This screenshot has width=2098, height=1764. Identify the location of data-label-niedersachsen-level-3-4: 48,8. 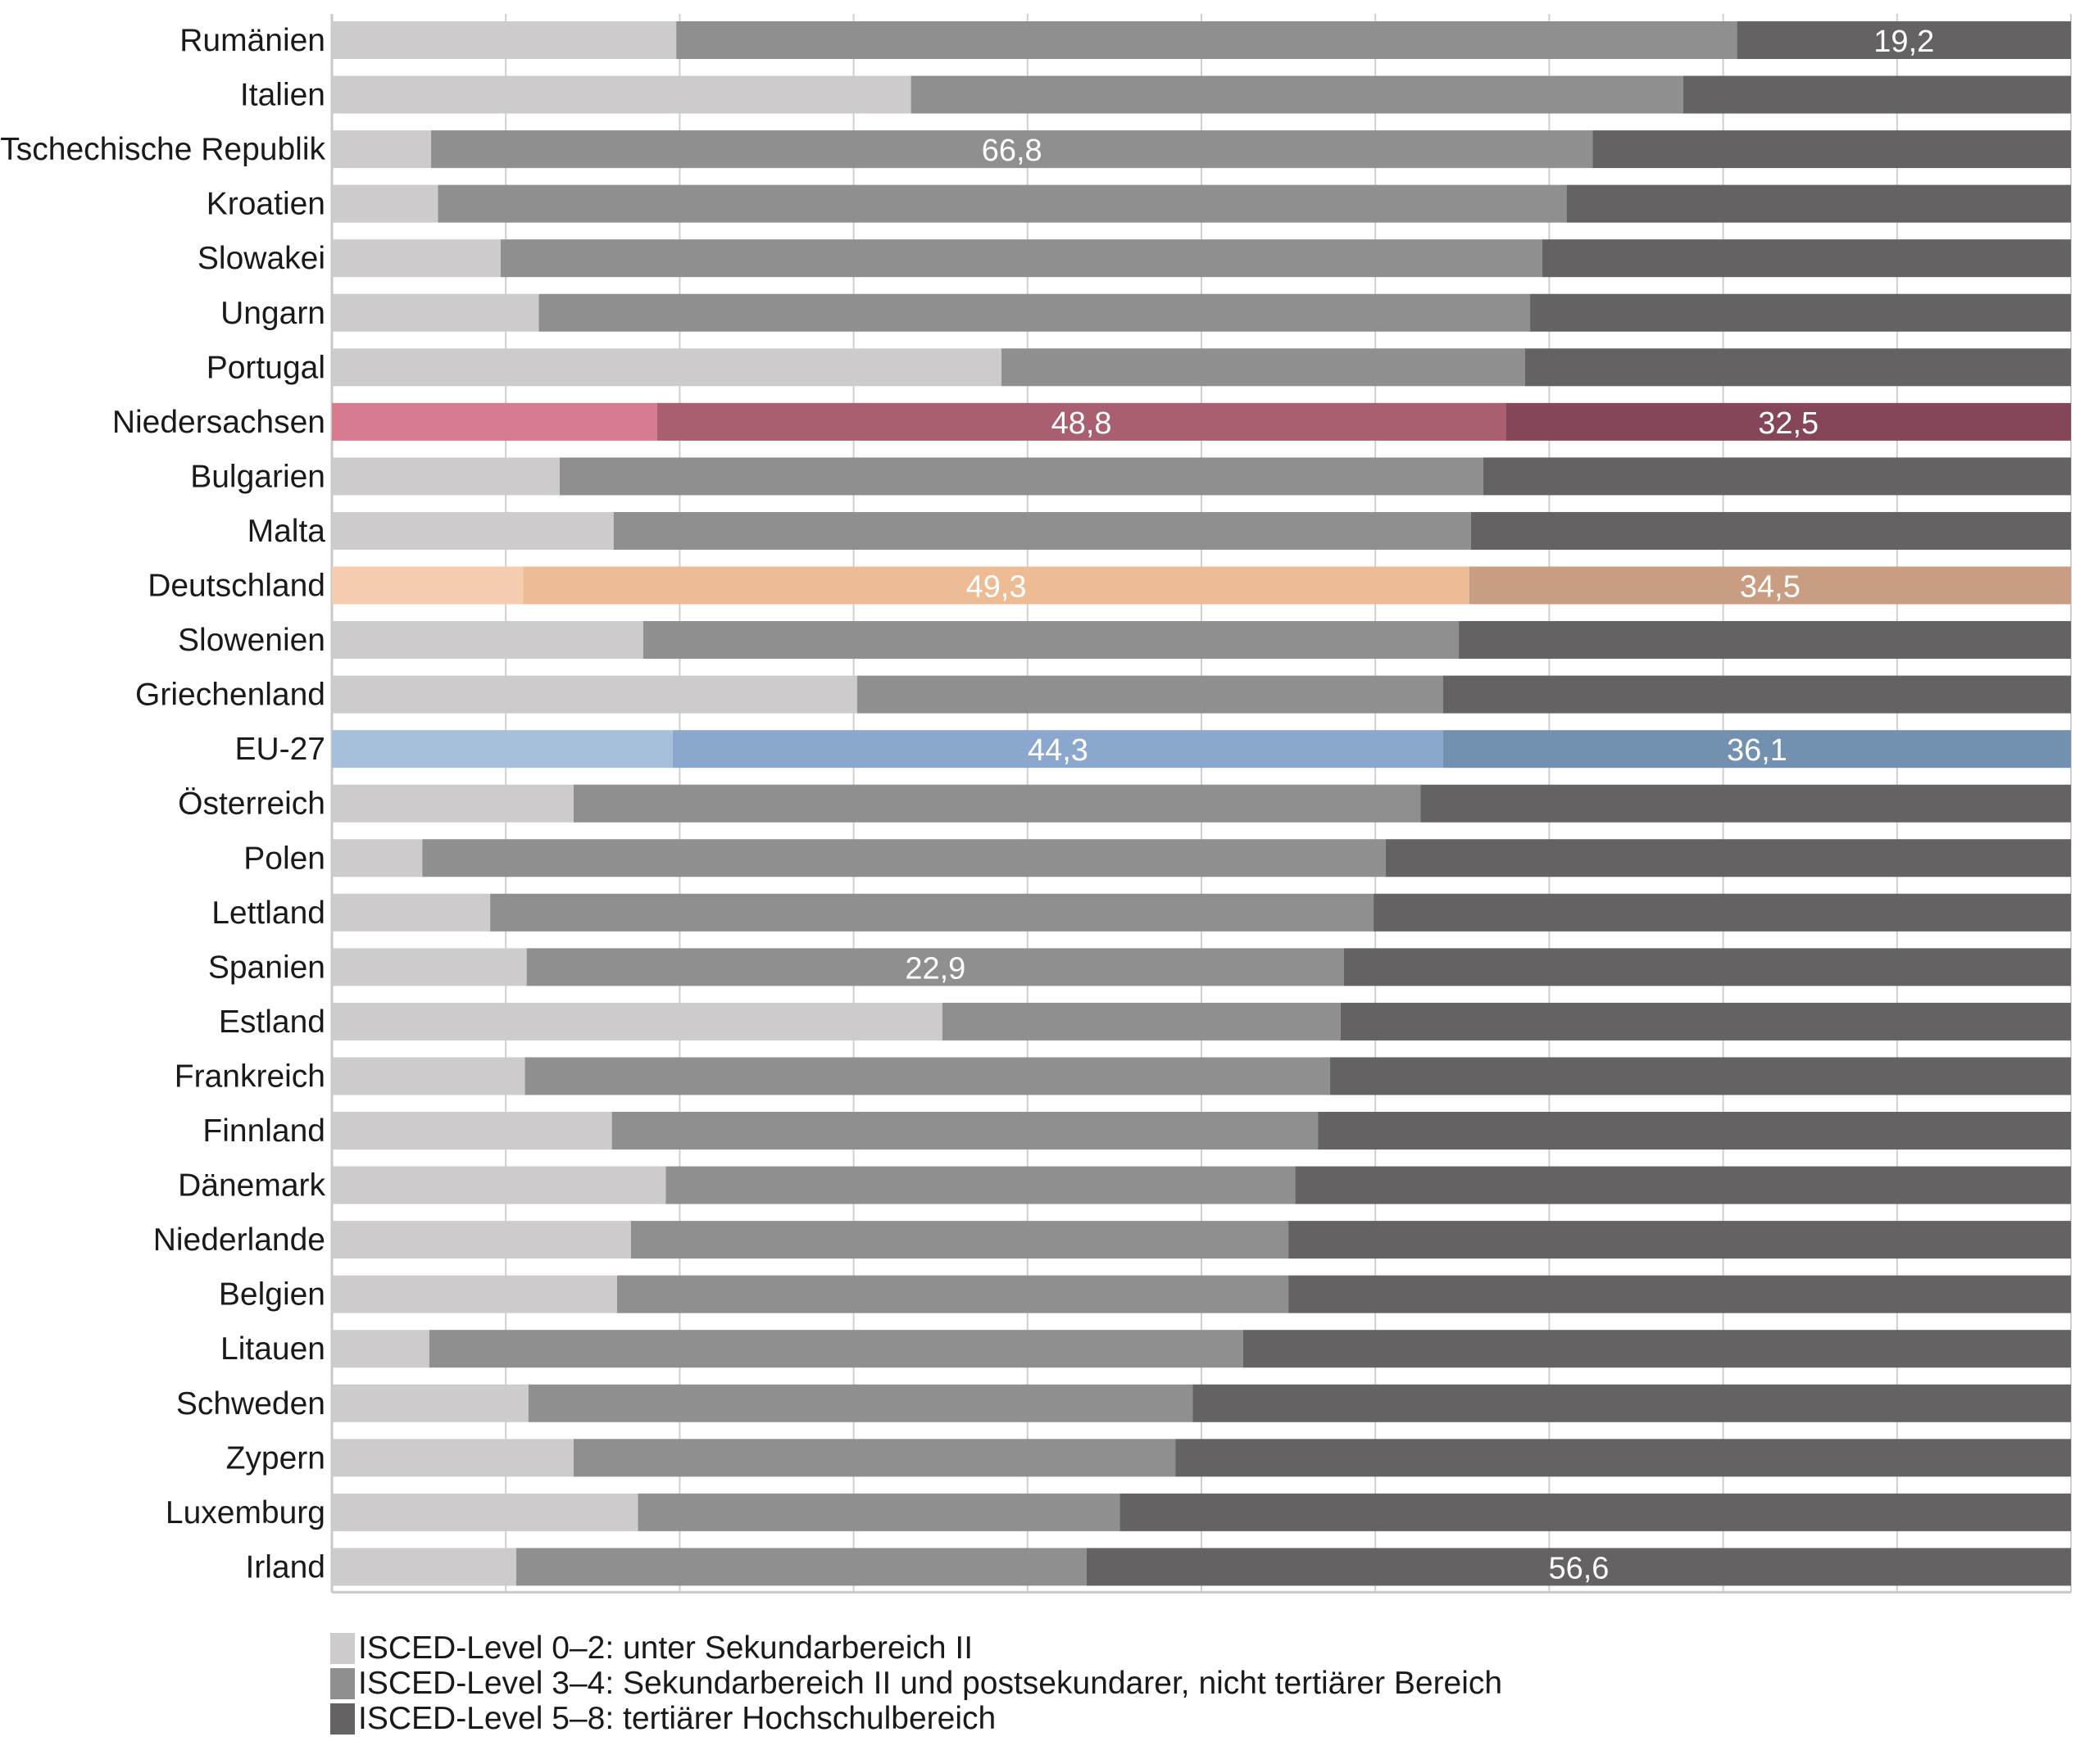
(1081, 423).